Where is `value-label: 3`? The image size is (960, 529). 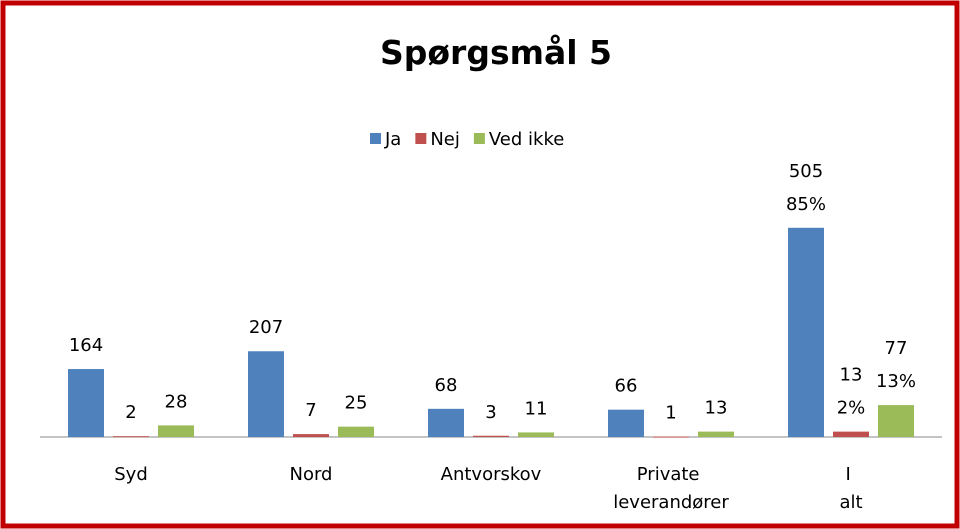 value-label: 3 is located at coordinates (490, 412).